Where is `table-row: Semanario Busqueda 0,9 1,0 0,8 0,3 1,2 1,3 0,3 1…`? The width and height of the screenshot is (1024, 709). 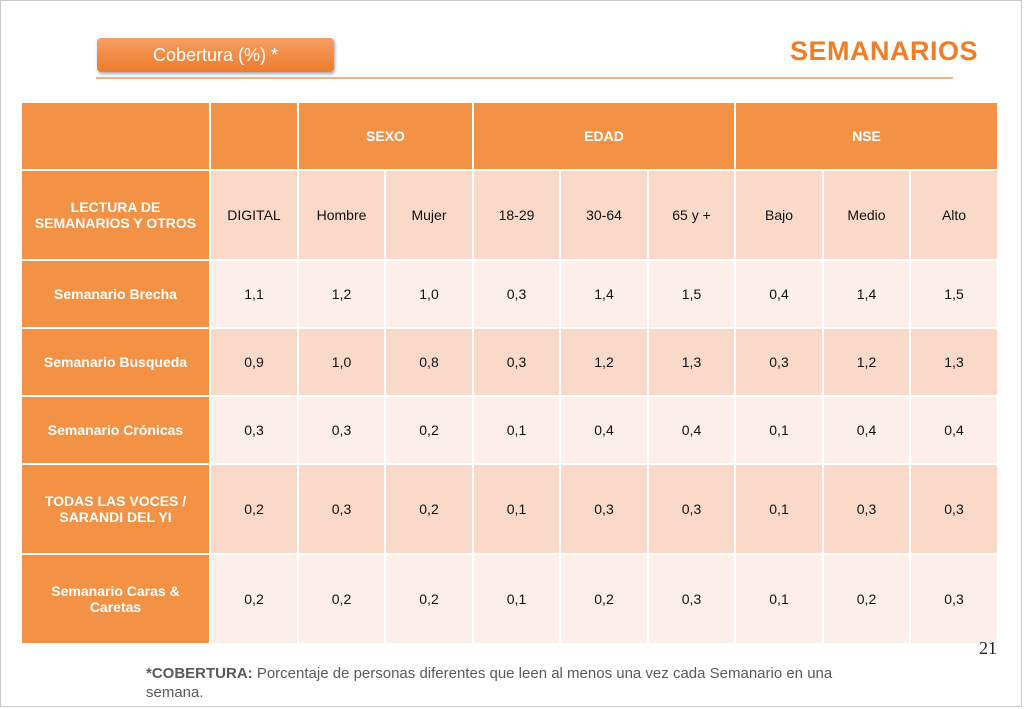
table-row: Semanario Busqueda 0,9 1,0 0,8 0,3 1,2 1,3 0,3 1… is located at coordinates (509, 362).